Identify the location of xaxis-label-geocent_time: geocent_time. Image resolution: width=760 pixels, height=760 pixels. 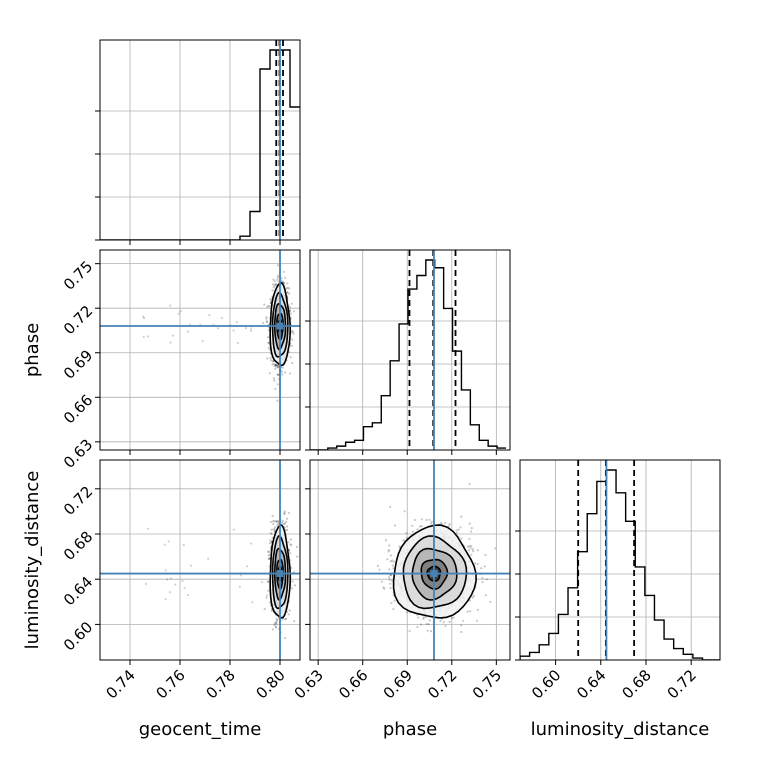
(200, 729).